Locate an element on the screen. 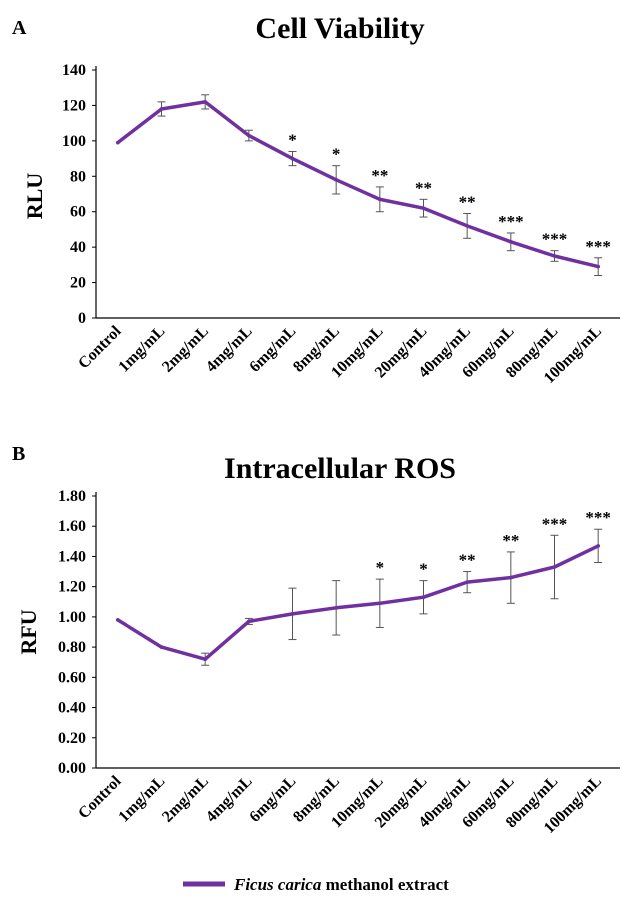 The image size is (623, 897). y-axis-label-rfu: RFU is located at coordinates (28, 631).